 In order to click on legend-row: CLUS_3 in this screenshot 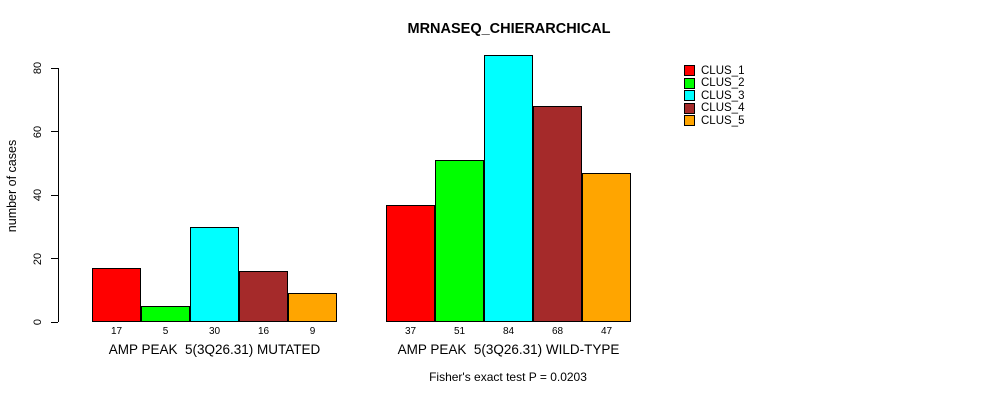, I will do `click(714, 95)`.